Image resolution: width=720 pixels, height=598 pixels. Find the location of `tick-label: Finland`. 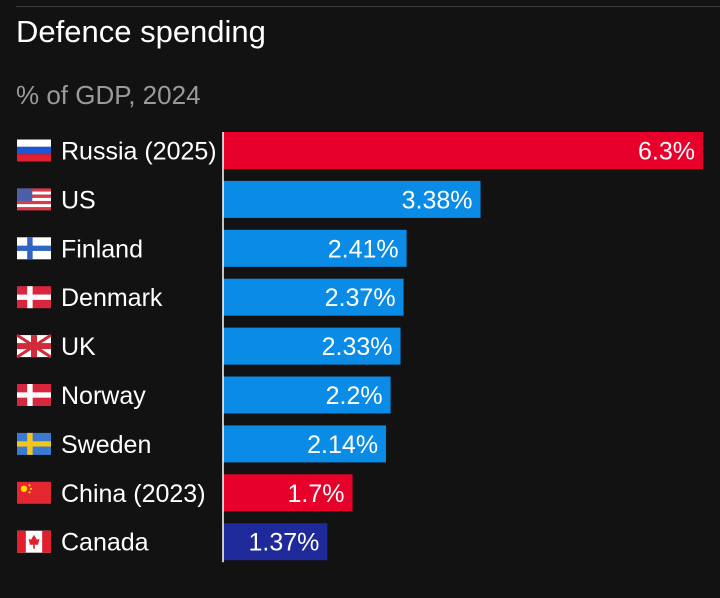

tick-label: Finland is located at coordinates (102, 249).